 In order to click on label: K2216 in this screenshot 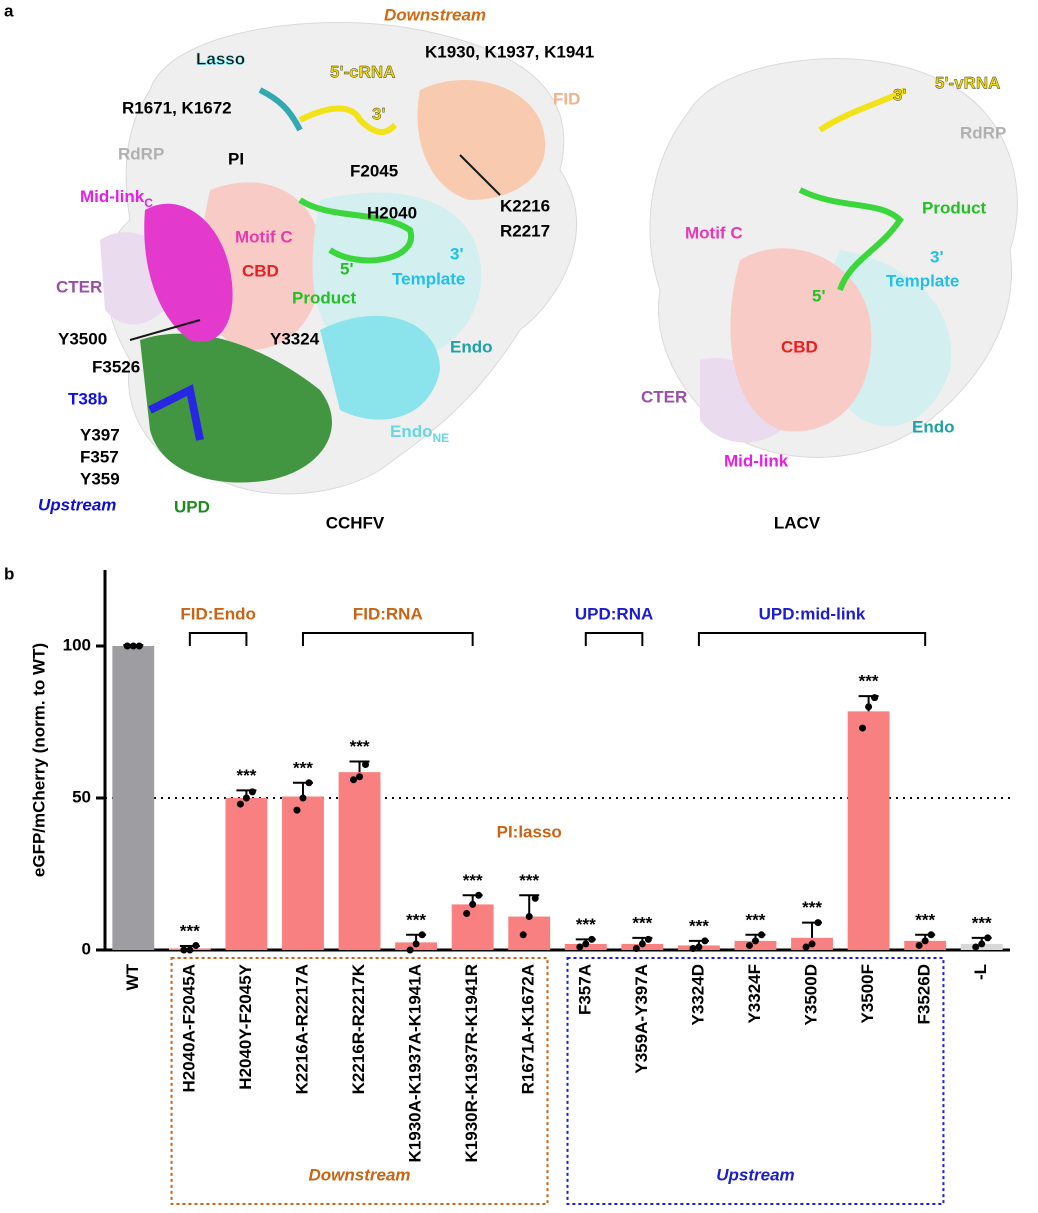, I will do `click(525, 205)`.